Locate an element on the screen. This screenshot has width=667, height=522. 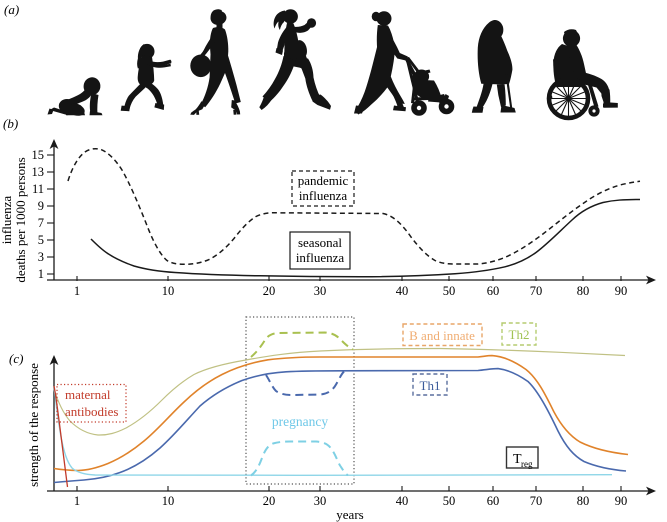
svg-text: reg is located at coordinates (527, 464).